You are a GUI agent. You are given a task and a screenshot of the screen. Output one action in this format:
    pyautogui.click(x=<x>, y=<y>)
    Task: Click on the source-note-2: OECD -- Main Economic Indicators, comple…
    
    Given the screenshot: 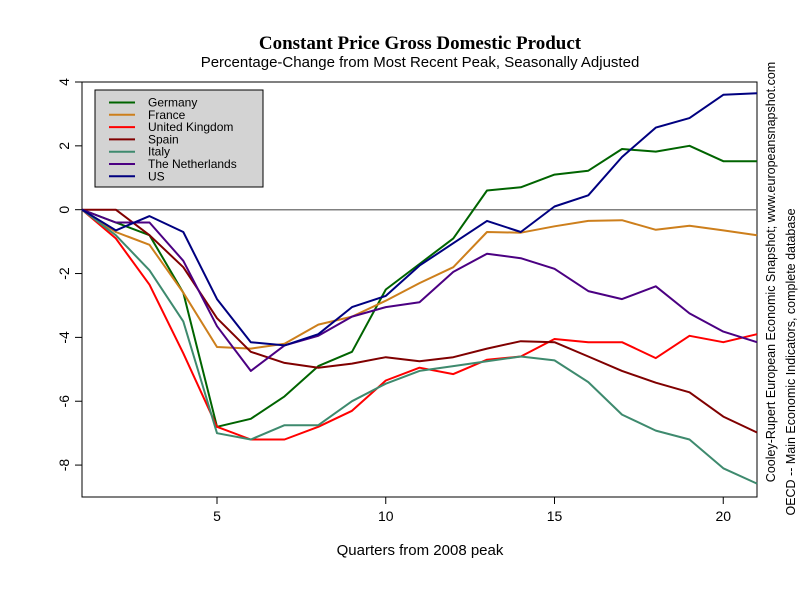 What is the action you would take?
    pyautogui.click(x=791, y=361)
    